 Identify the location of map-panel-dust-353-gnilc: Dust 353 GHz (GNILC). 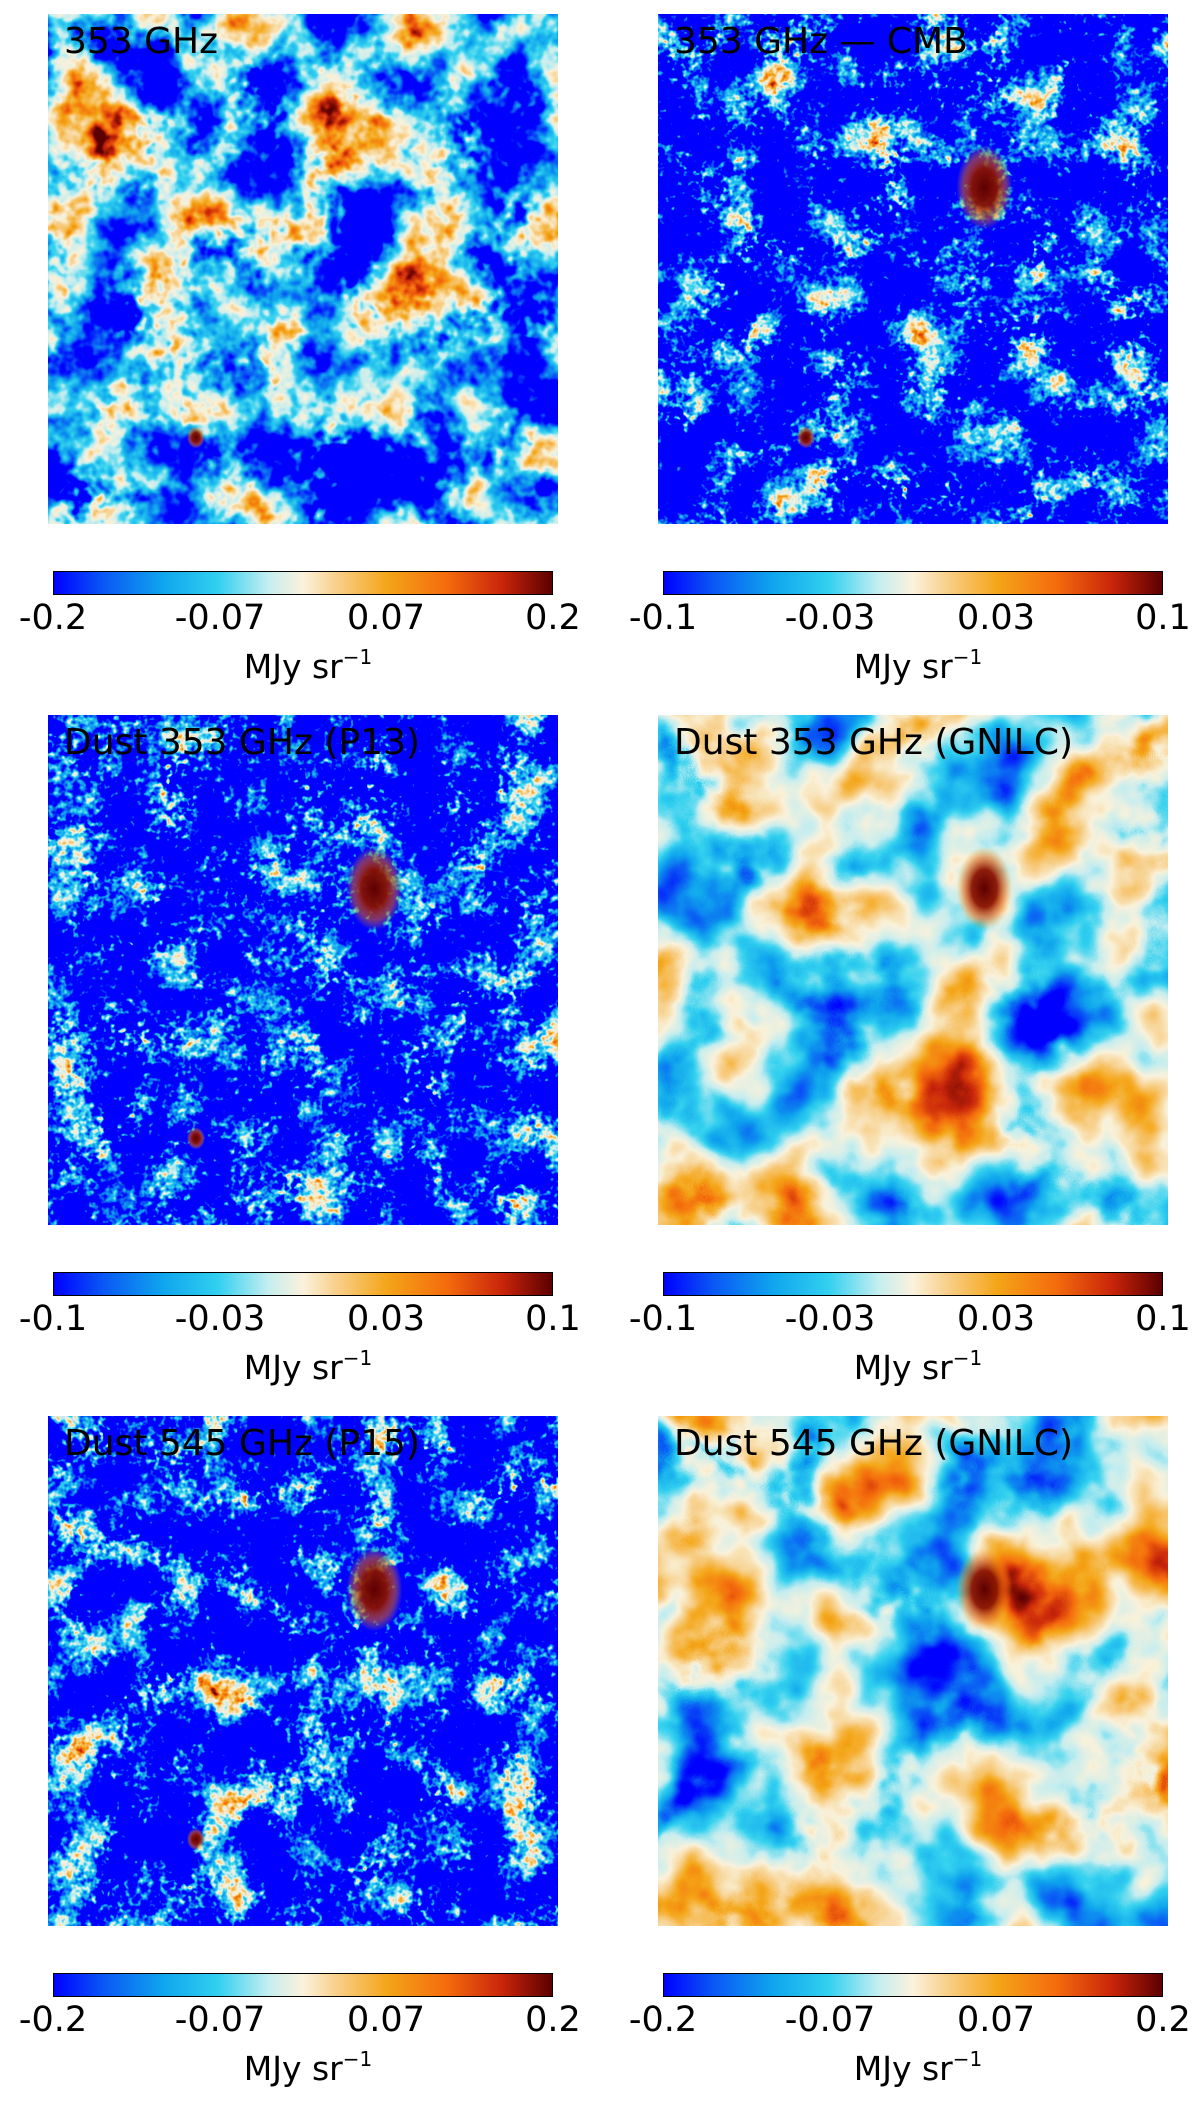
(913, 970).